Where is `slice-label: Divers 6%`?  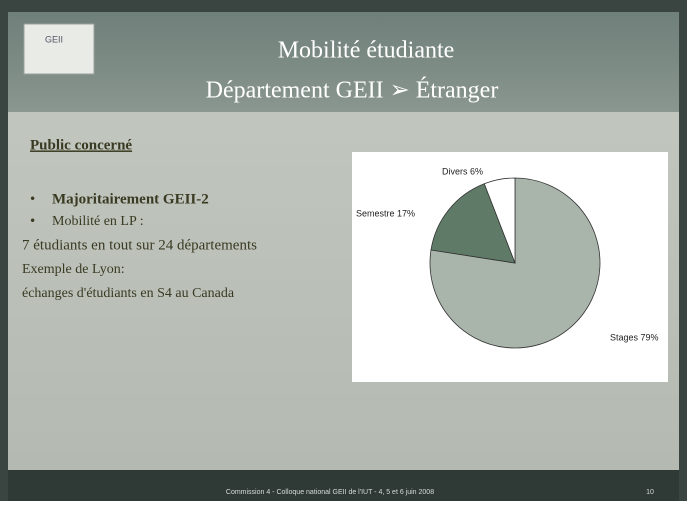 slice-label: Divers 6% is located at coordinates (462, 171).